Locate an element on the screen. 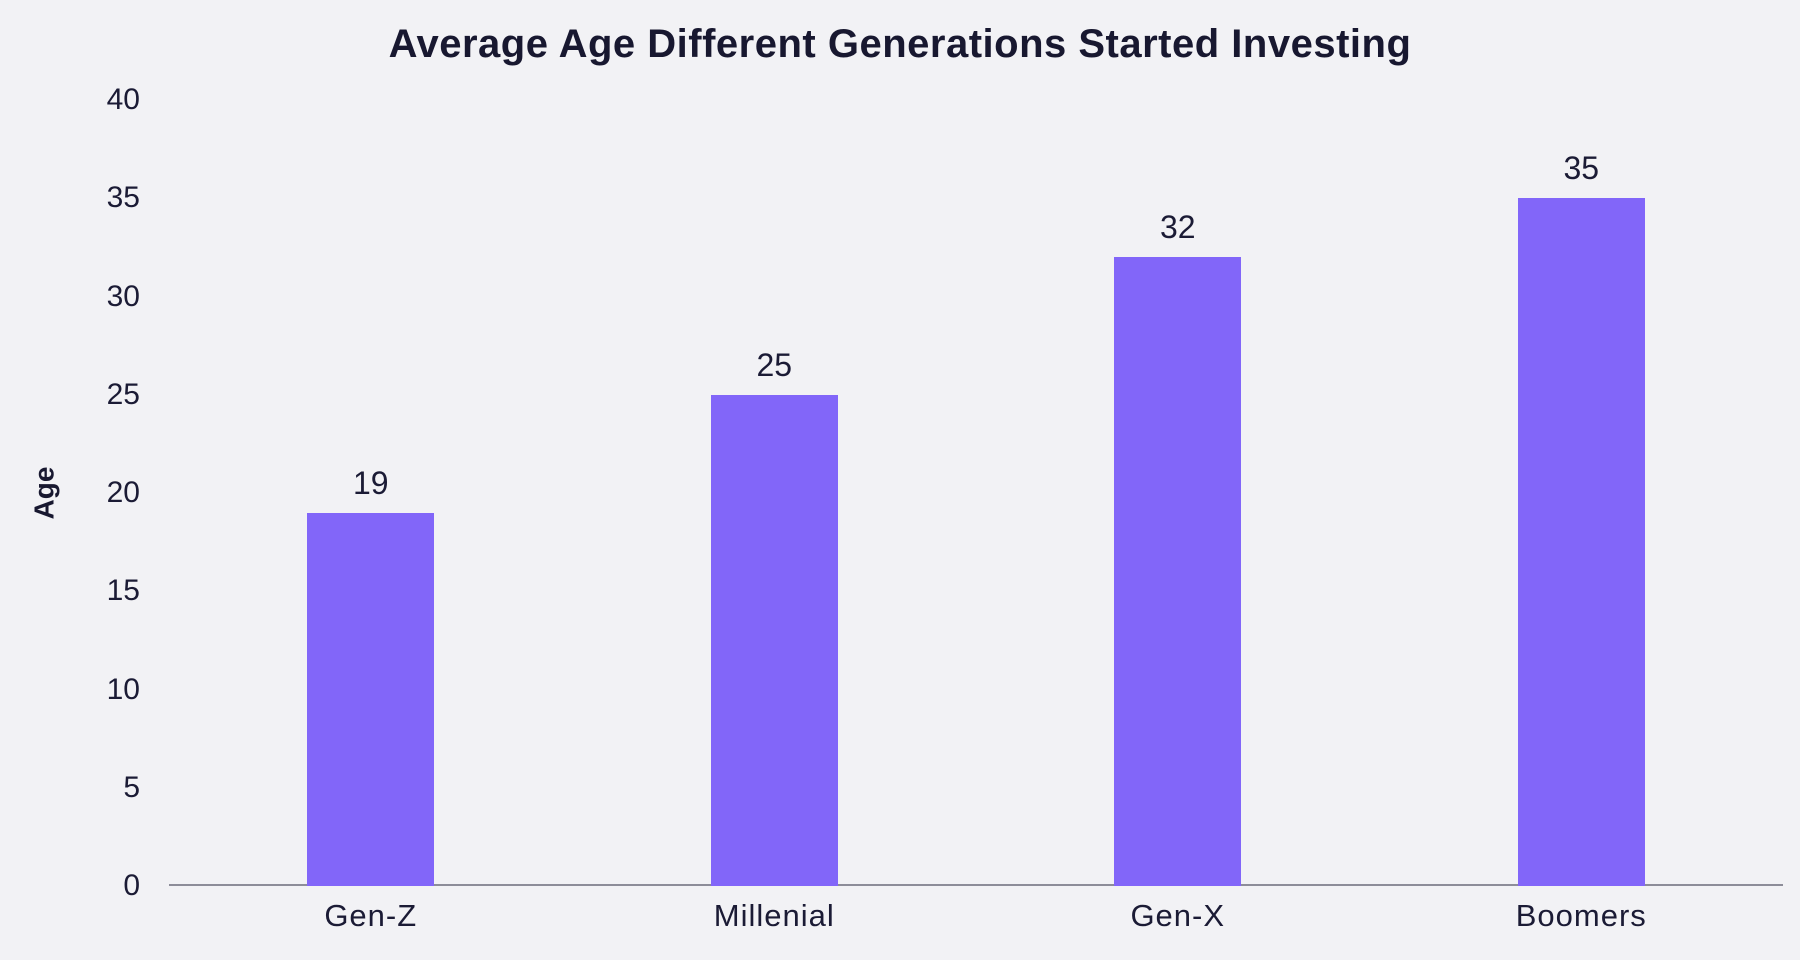  y-tick-label: 40 is located at coordinates (123, 99).